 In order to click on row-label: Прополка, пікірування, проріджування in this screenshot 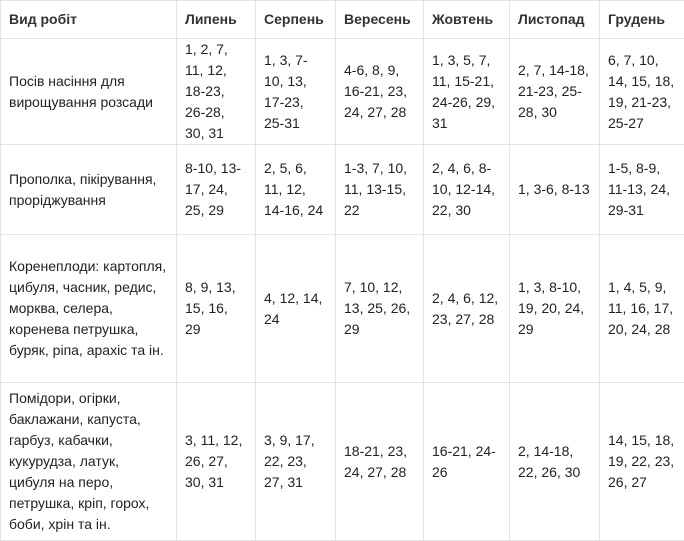, I will do `click(89, 190)`.